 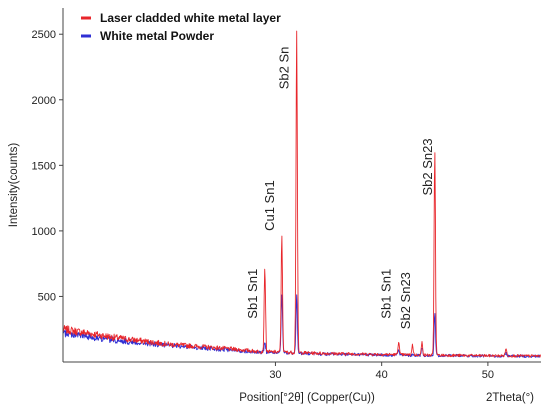 What do you see at coordinates (307, 398) in the screenshot?
I see `x-axis-label: Position[°2θ] (Copper(Cu))` at bounding box center [307, 398].